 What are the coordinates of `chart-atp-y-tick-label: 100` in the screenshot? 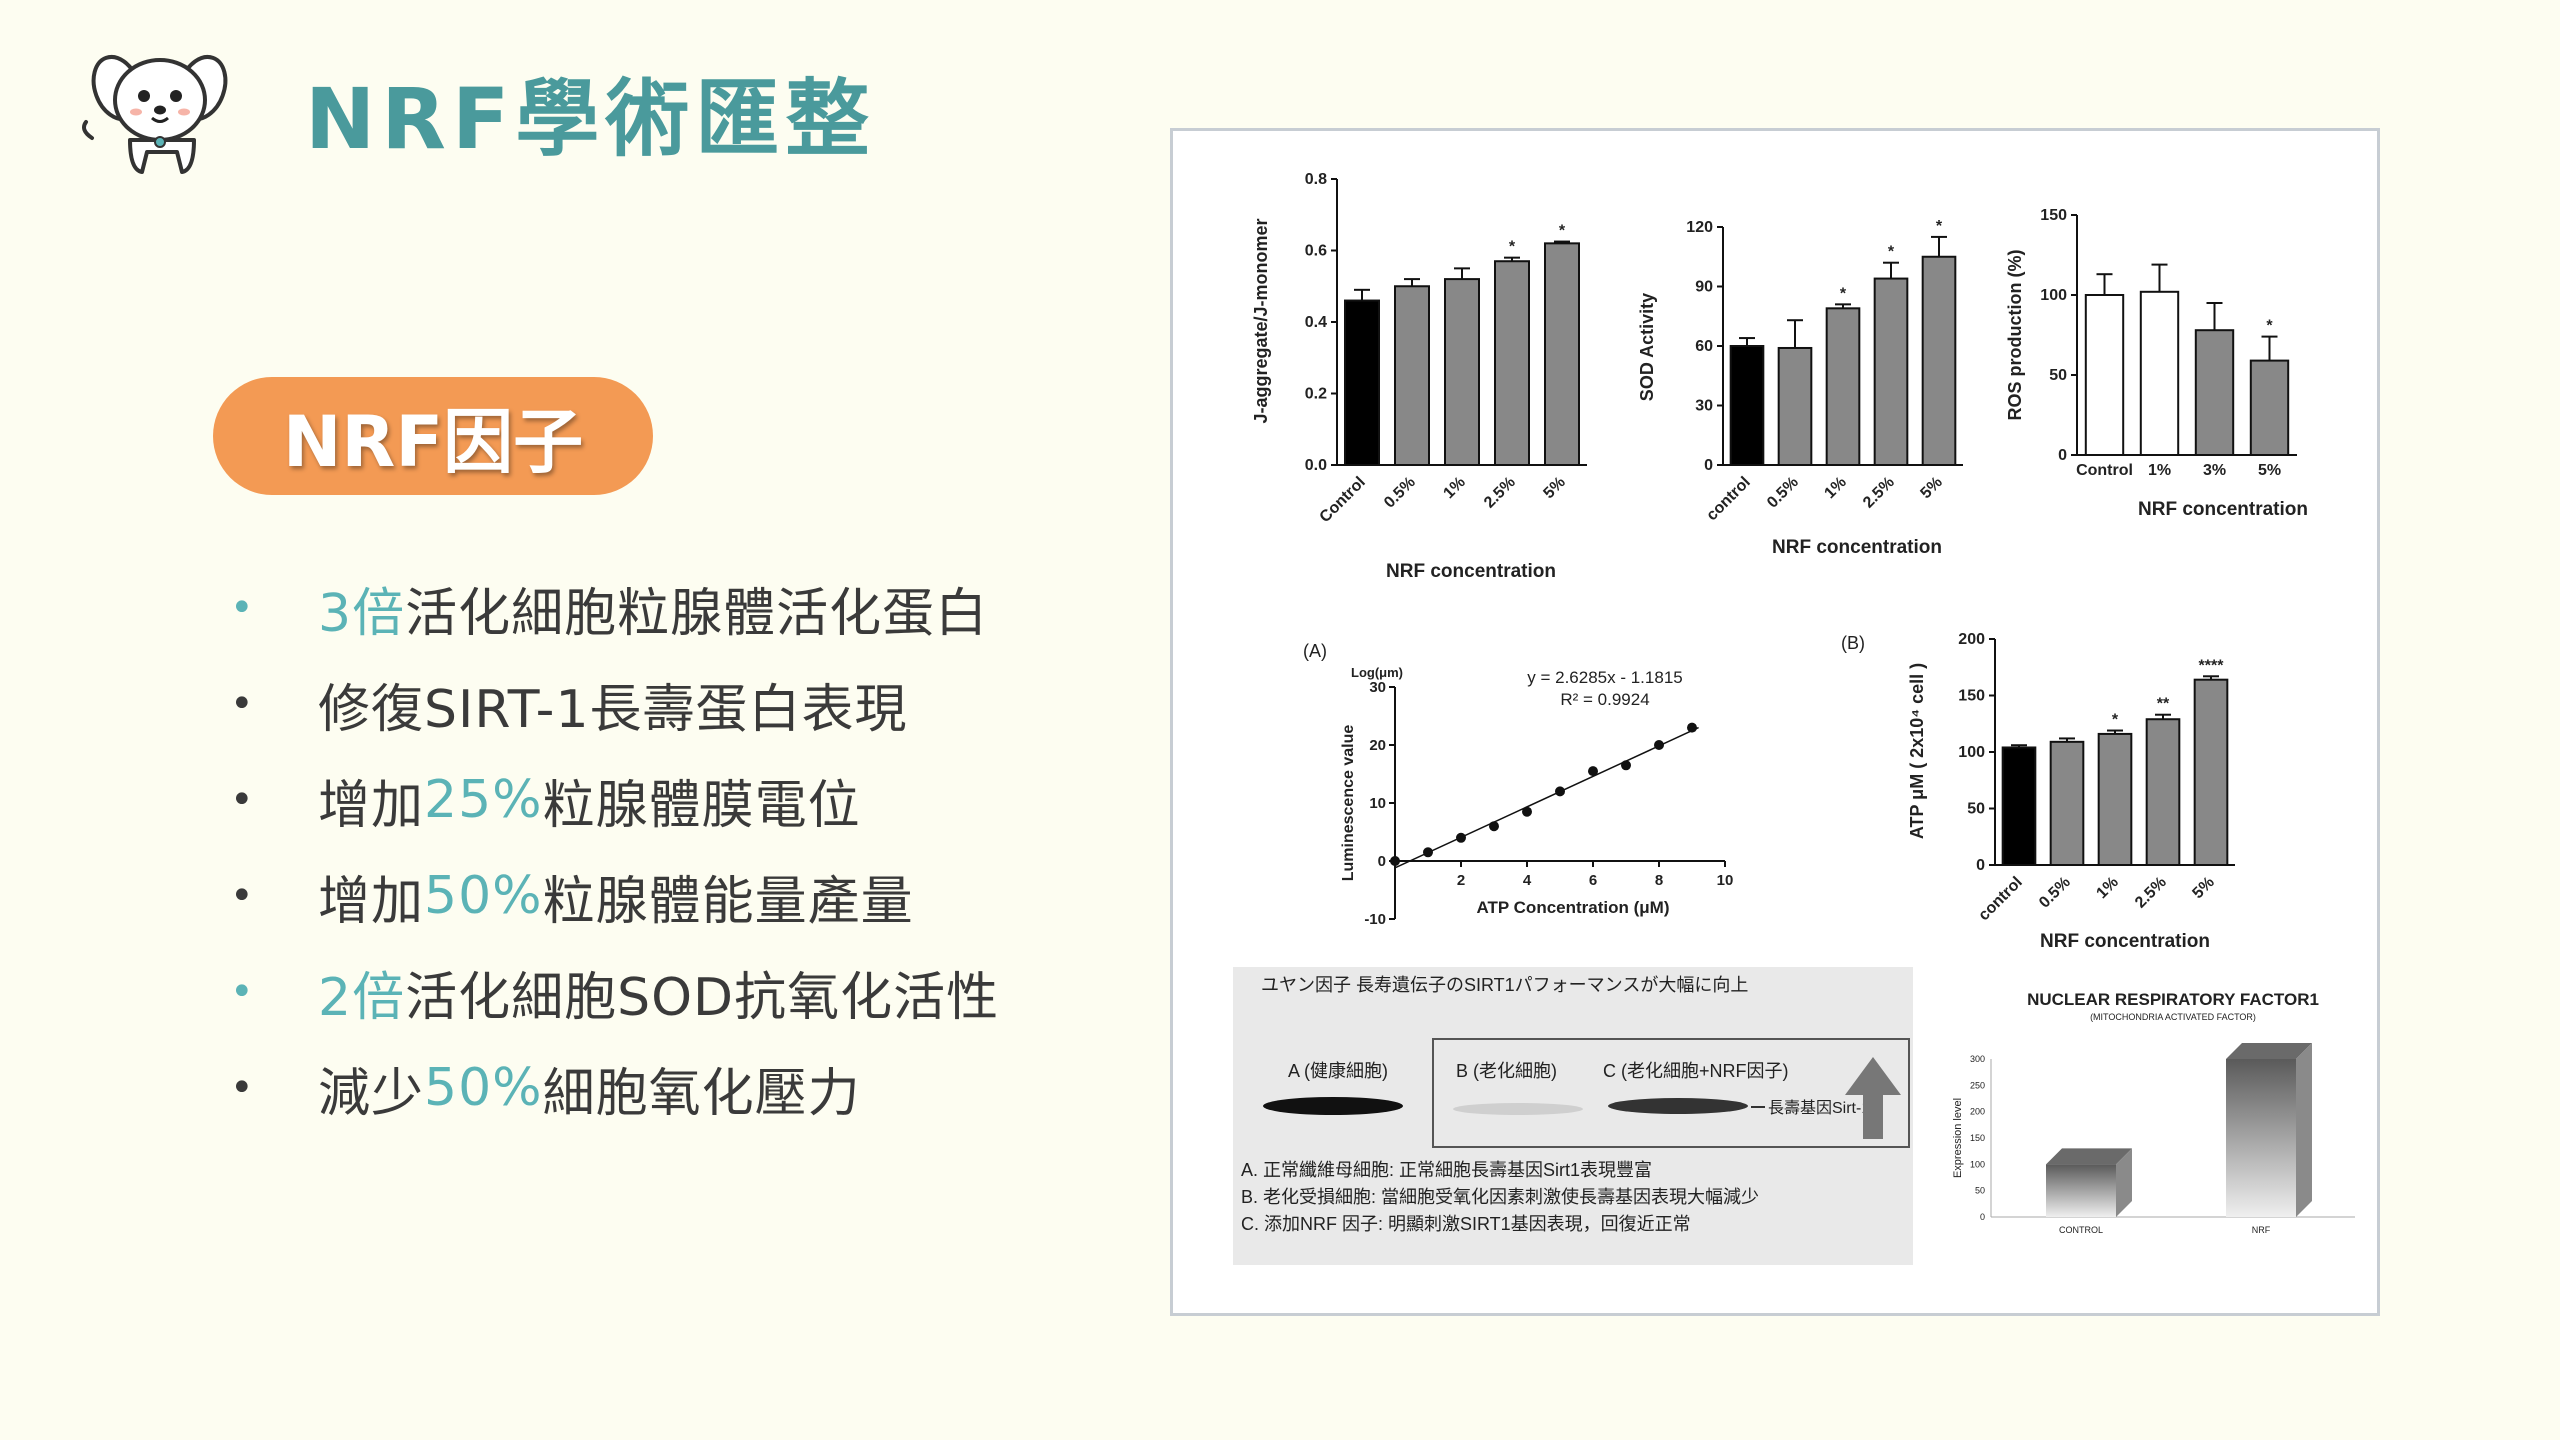 It's located at (1971, 752).